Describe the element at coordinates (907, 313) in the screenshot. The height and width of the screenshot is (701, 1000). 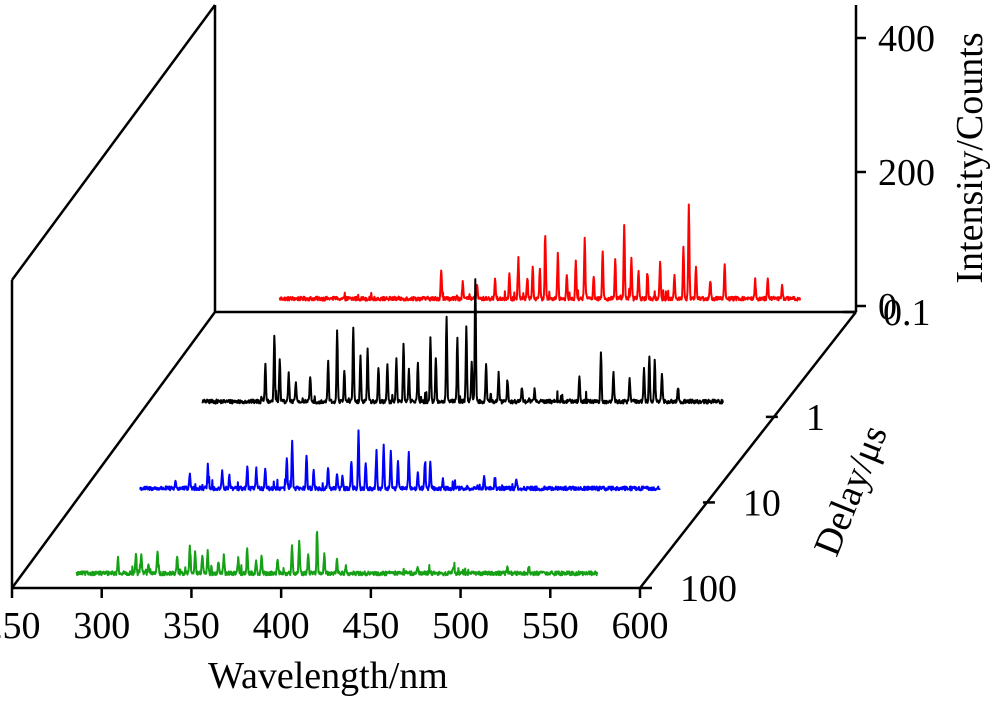
I see `z-tick-label: 0.1` at that location.